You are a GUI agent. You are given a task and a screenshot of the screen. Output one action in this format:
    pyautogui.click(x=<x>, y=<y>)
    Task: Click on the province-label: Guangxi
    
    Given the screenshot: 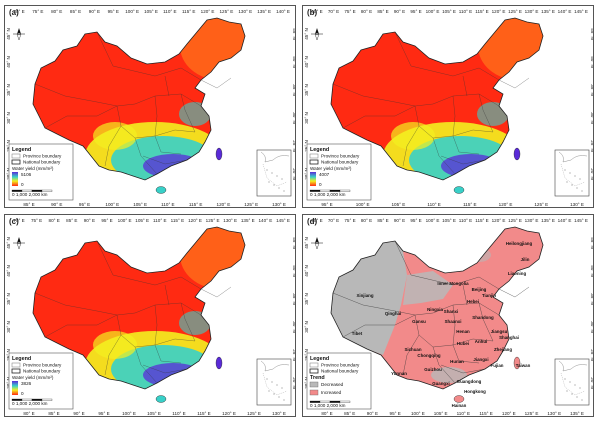 What is the action you would take?
    pyautogui.click(x=441, y=383)
    